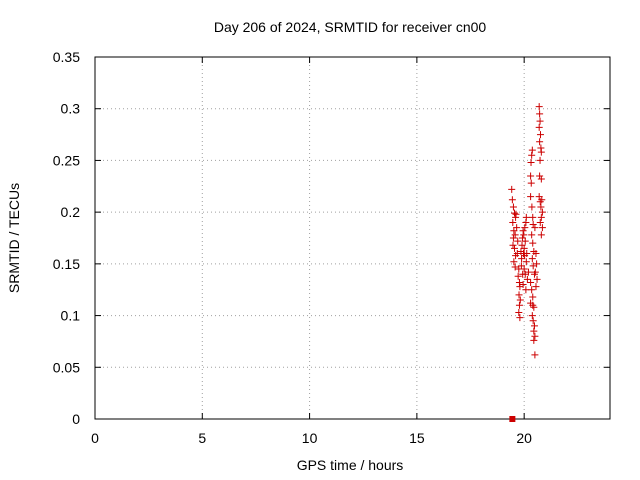  Describe the element at coordinates (417, 438) in the screenshot. I see `x-tick-label: 15` at that location.